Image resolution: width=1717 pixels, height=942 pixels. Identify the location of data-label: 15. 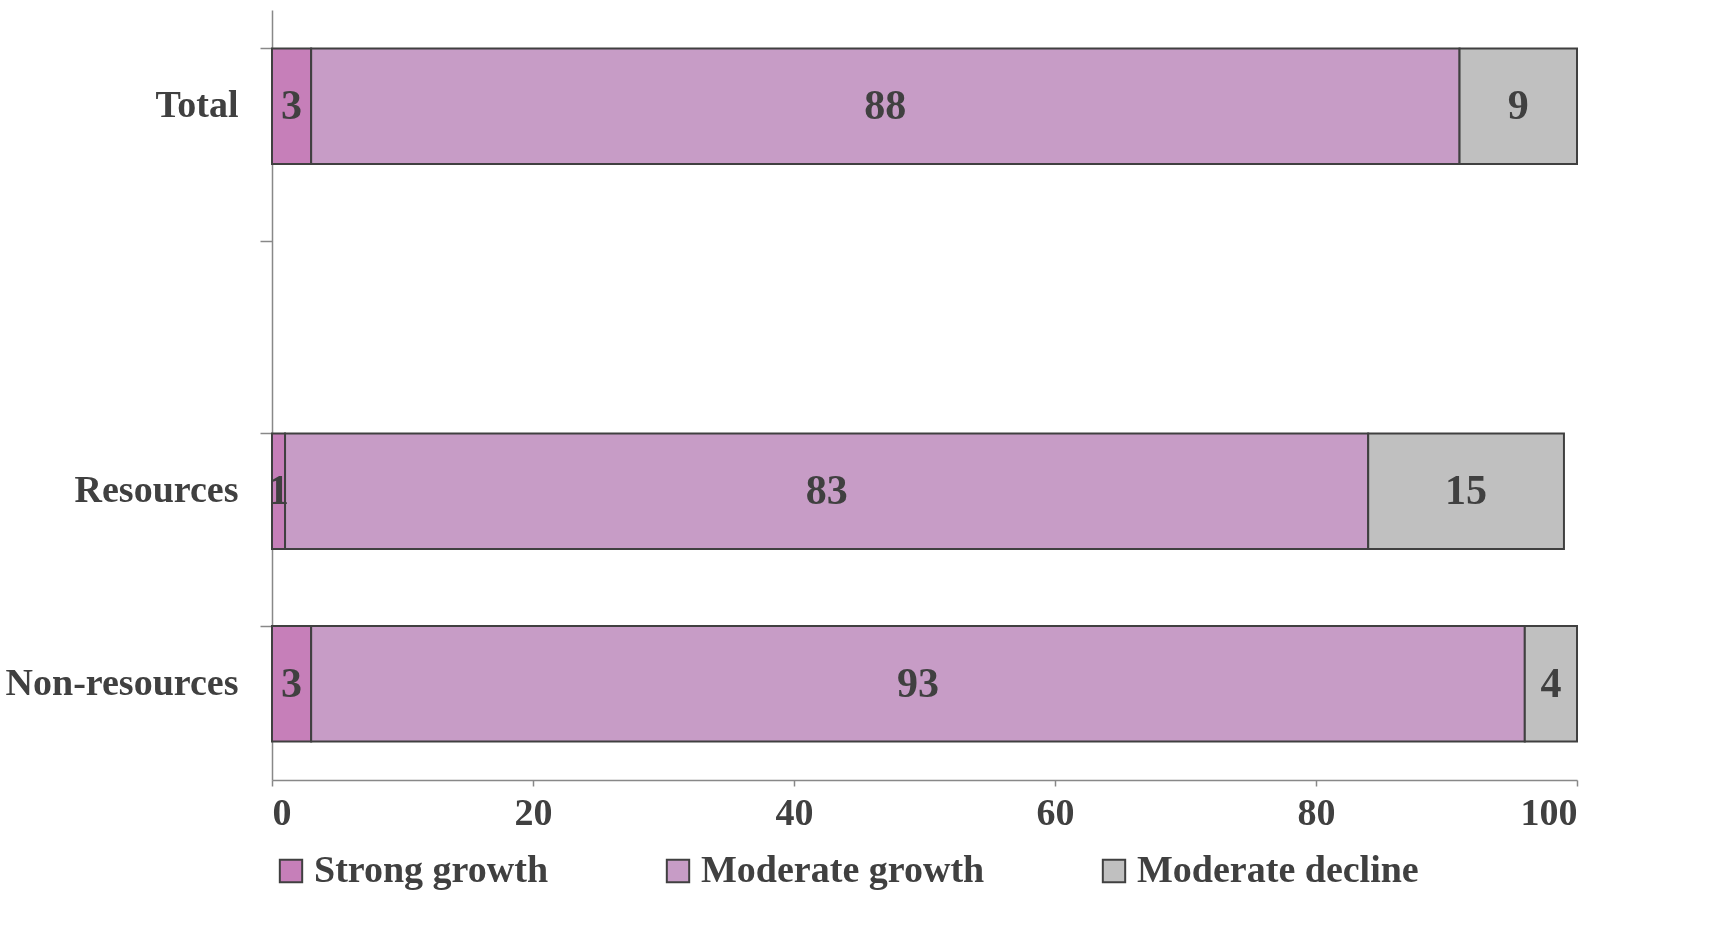
(1466, 490).